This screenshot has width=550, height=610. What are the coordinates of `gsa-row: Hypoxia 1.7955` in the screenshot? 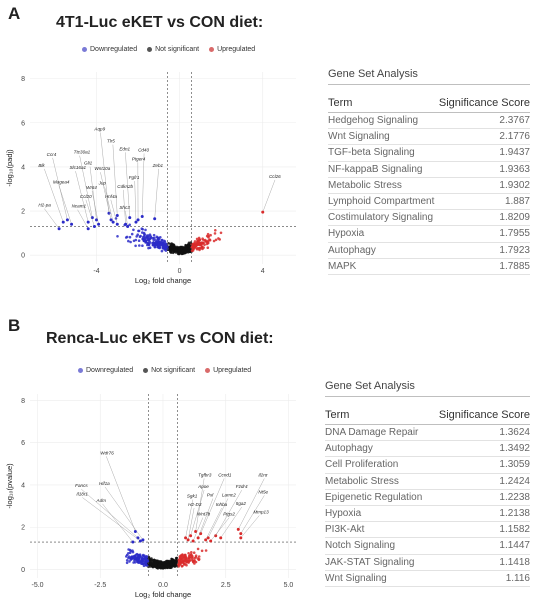 It's located at (429, 234).